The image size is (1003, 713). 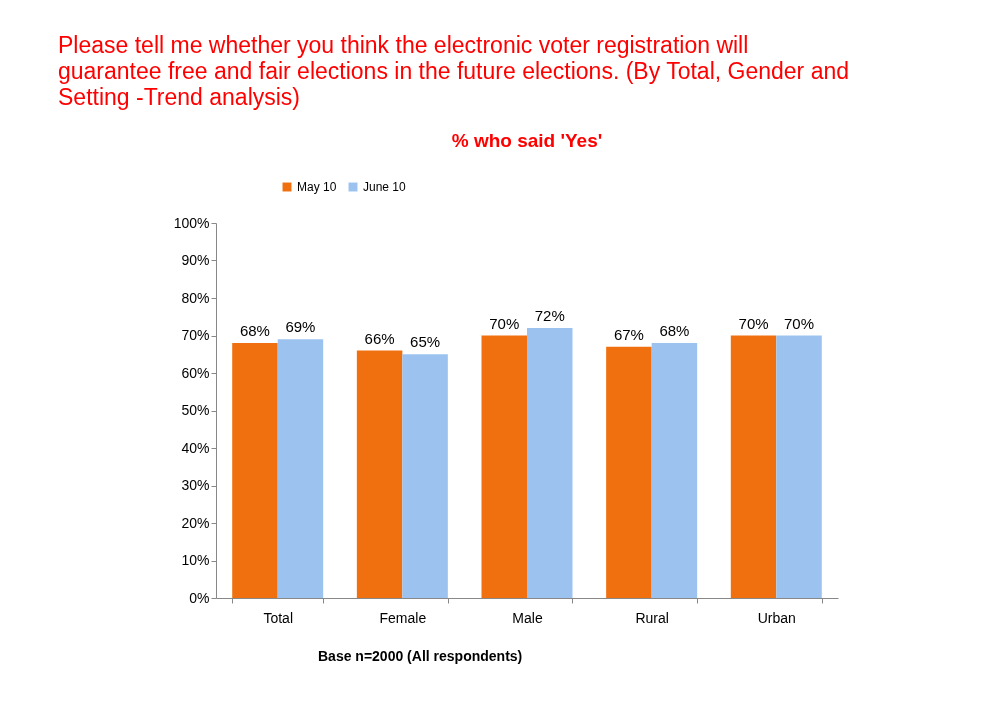 What do you see at coordinates (776, 617) in the screenshot?
I see `x-tick-label: Urban` at bounding box center [776, 617].